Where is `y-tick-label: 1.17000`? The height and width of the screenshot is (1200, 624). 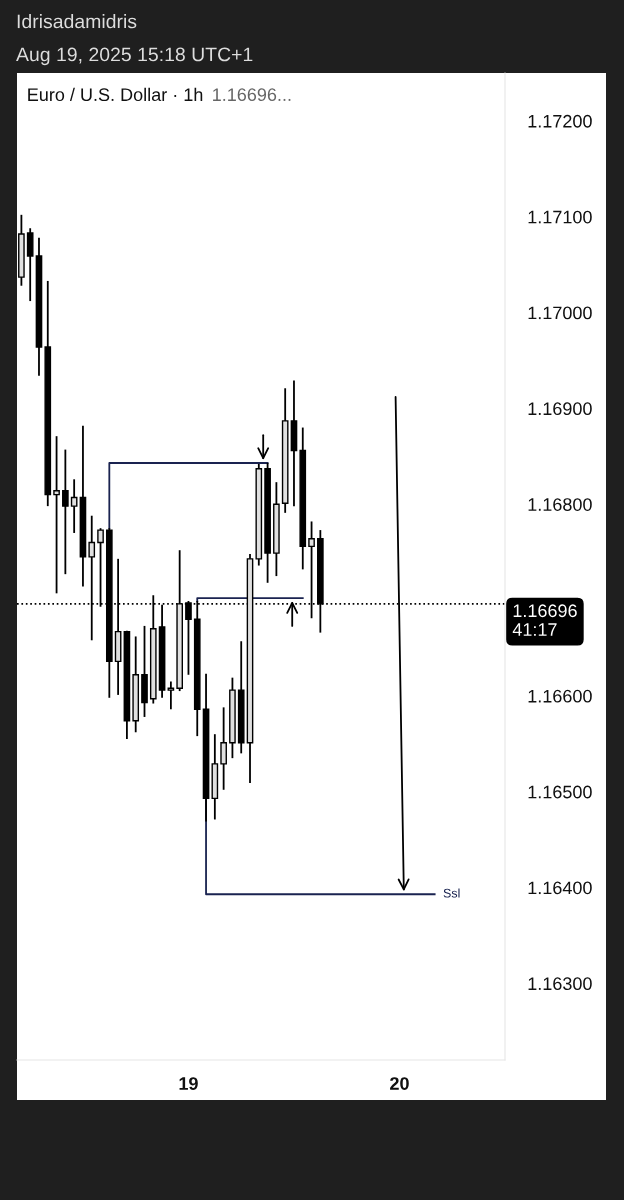
y-tick-label: 1.17000 is located at coordinates (560, 313).